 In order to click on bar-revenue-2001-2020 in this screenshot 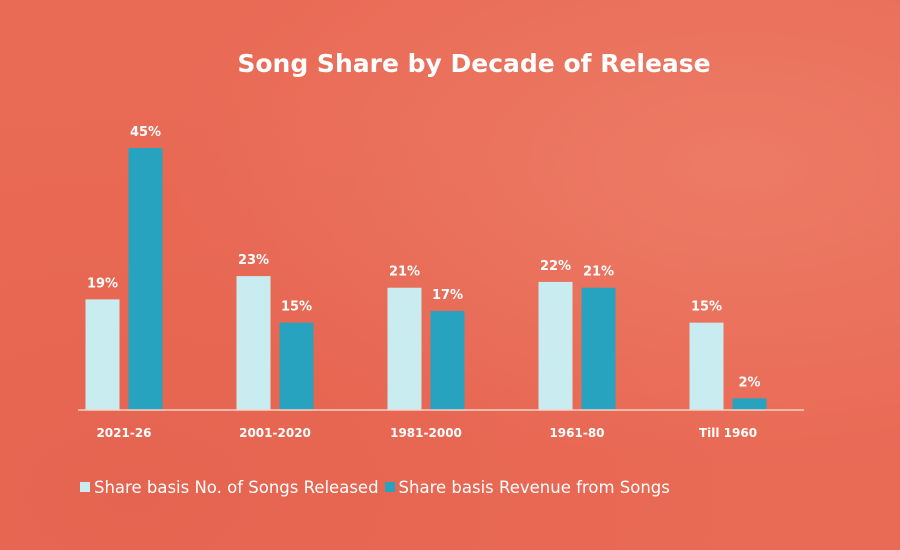, I will do `click(296, 366)`.